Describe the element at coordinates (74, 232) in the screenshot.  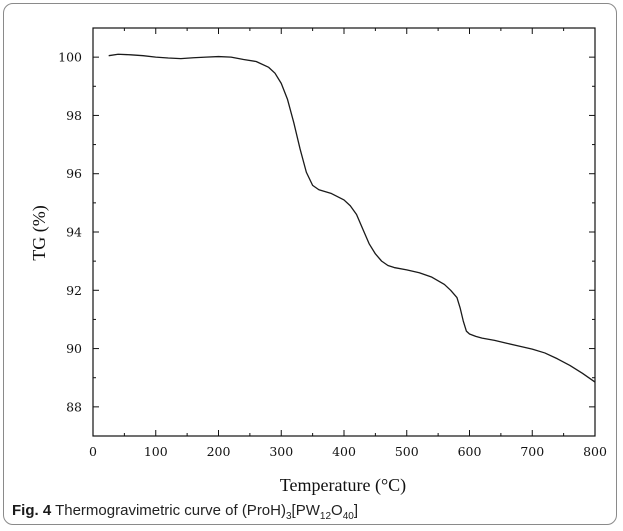
I see `y-tick-label: 94` at that location.